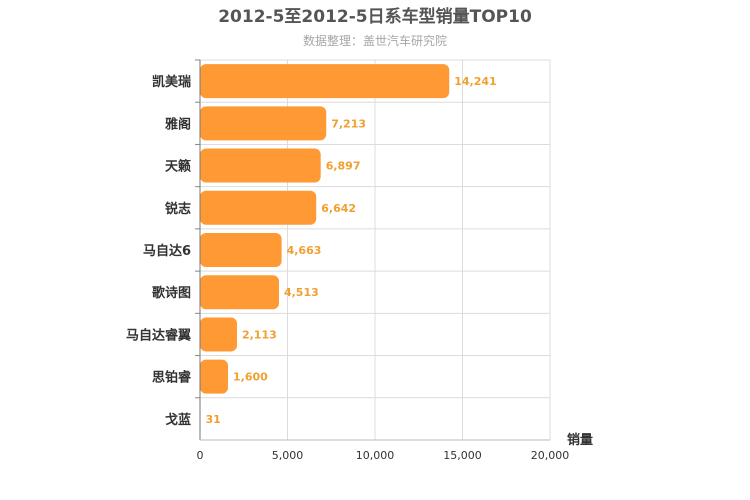 The image size is (750, 500). What do you see at coordinates (172, 378) in the screenshot?
I see `category-label: 思铂睿` at bounding box center [172, 378].